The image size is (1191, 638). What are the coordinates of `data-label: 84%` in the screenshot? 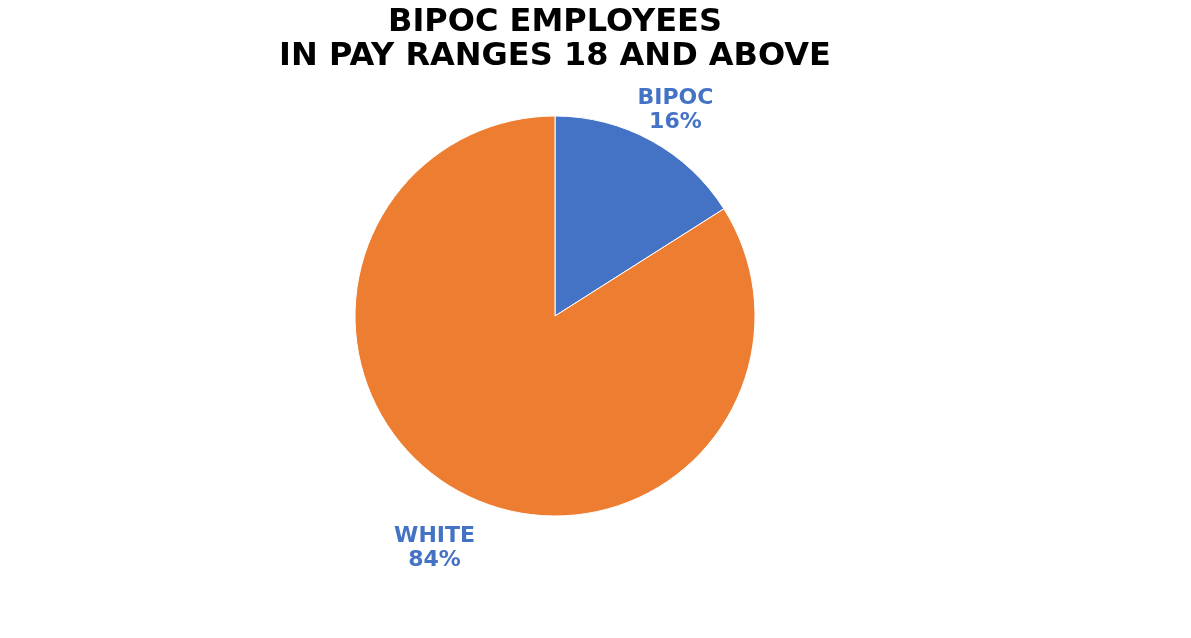 It's located at (434, 559).